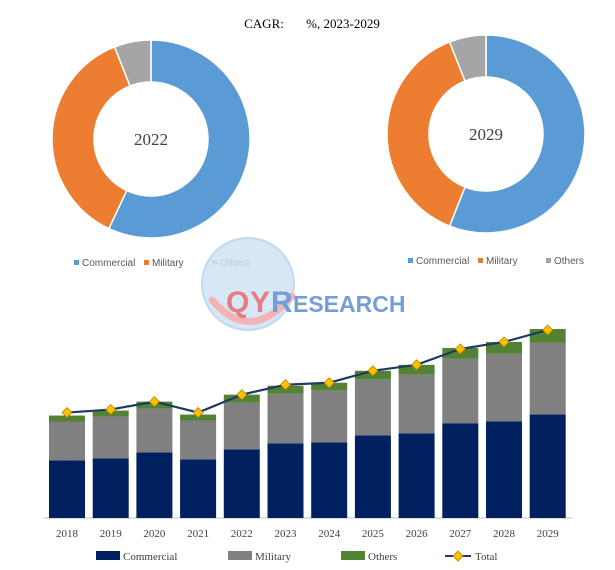 This screenshot has height=570, width=615. I want to click on bar-segment-military-2025, so click(372, 407).